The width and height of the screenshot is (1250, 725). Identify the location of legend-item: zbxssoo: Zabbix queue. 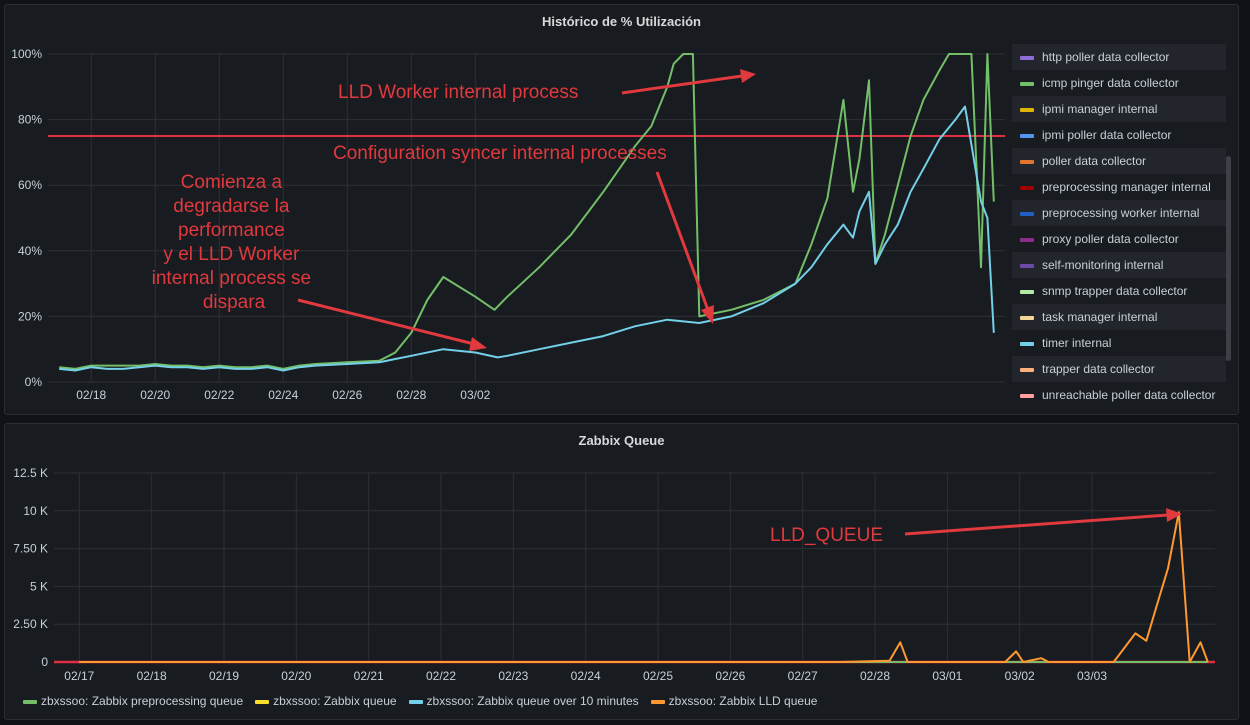
(324, 701).